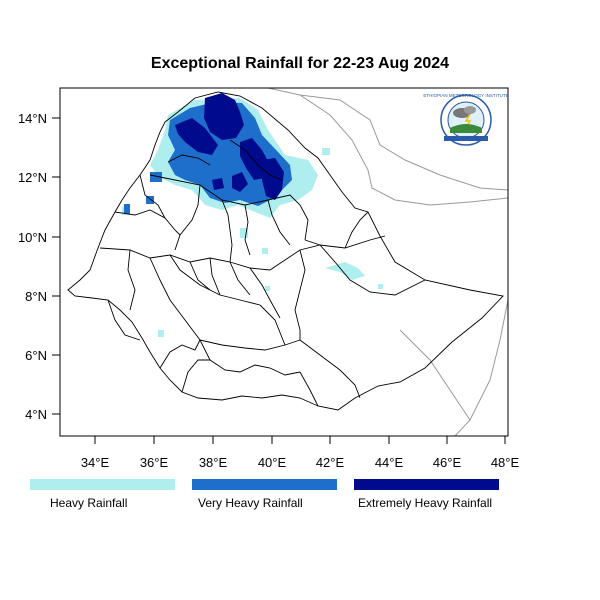 This screenshot has height=600, width=600. Describe the element at coordinates (213, 462) in the screenshot. I see `x-tick-label: 38°E` at that location.